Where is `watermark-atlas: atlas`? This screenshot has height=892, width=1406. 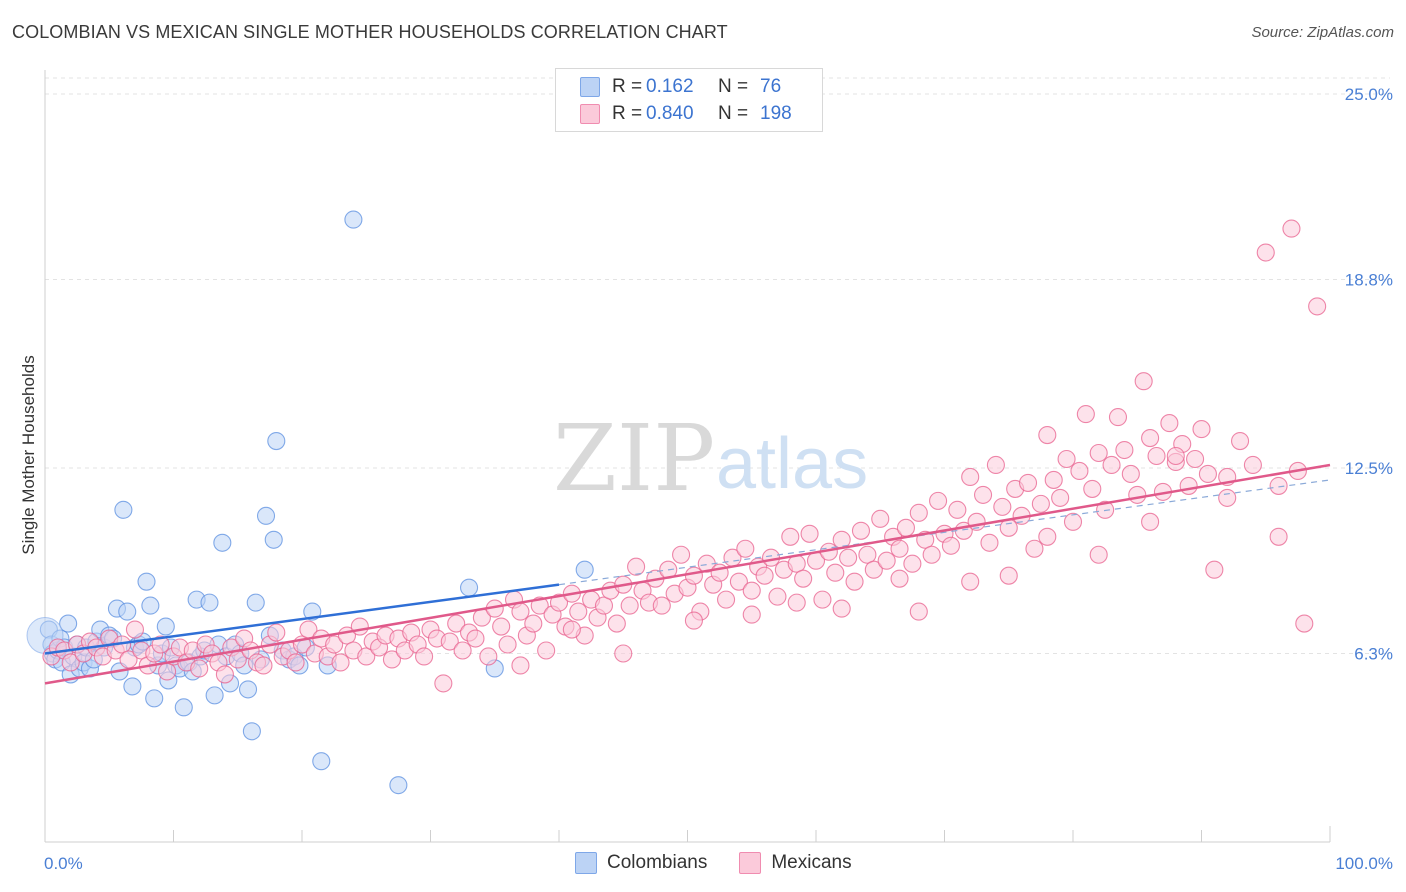 watermark-atlas: atlas is located at coordinates (792, 464).